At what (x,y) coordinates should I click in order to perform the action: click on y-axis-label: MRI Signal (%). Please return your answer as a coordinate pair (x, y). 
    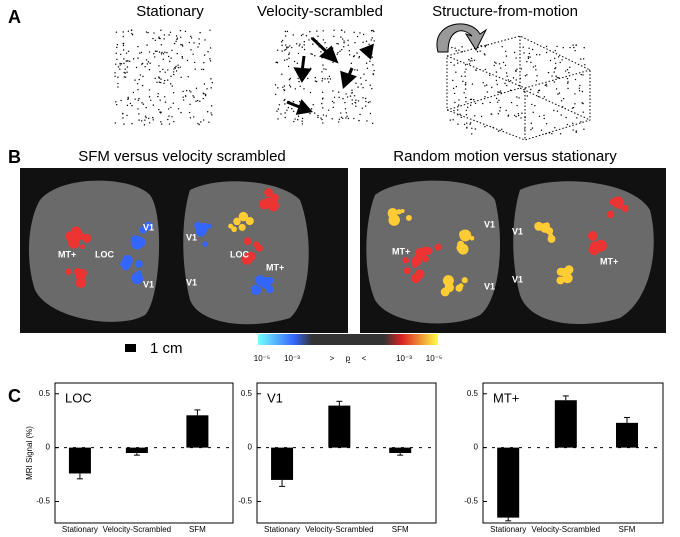
    Looking at the image, I should click on (29, 453).